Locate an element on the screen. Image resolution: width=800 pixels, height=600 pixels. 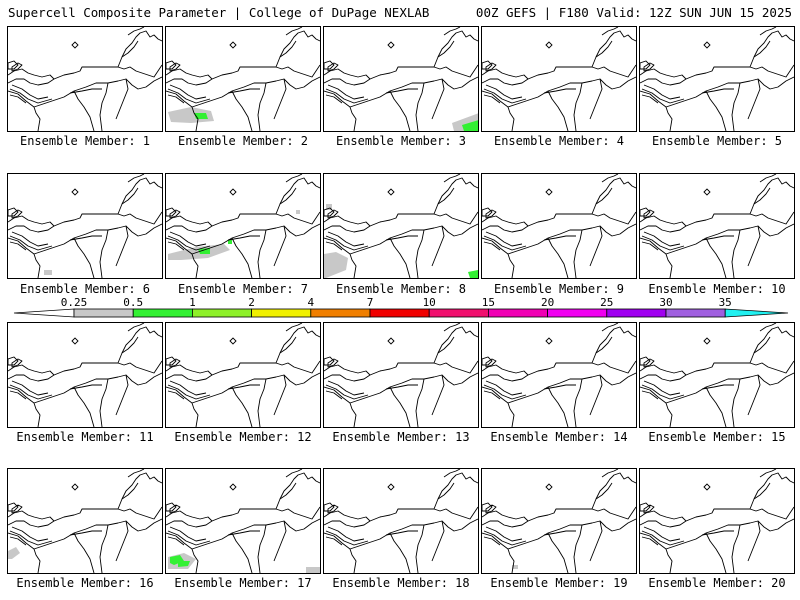
ensemble-member-label: Ensemble Member: 16 is located at coordinates (85, 583).